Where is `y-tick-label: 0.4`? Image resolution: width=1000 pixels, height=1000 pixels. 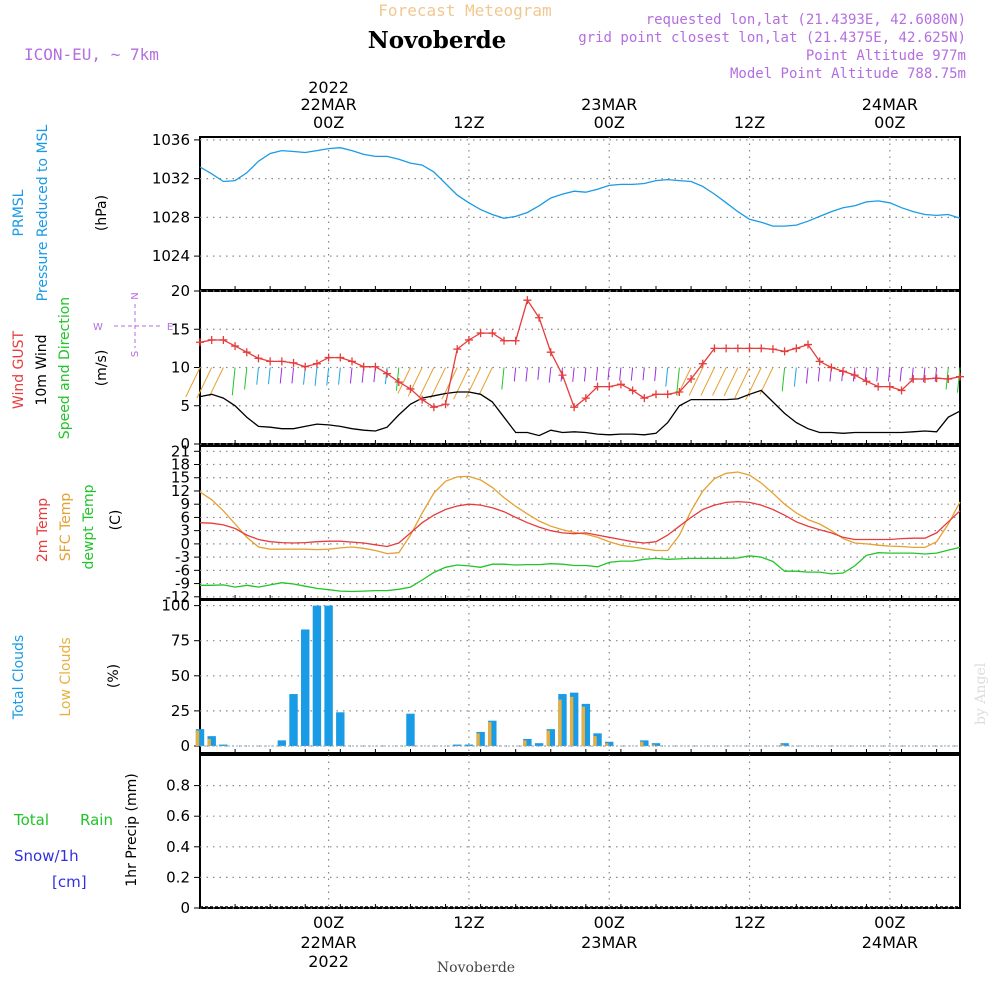 y-tick-label: 0.4 is located at coordinates (178, 847).